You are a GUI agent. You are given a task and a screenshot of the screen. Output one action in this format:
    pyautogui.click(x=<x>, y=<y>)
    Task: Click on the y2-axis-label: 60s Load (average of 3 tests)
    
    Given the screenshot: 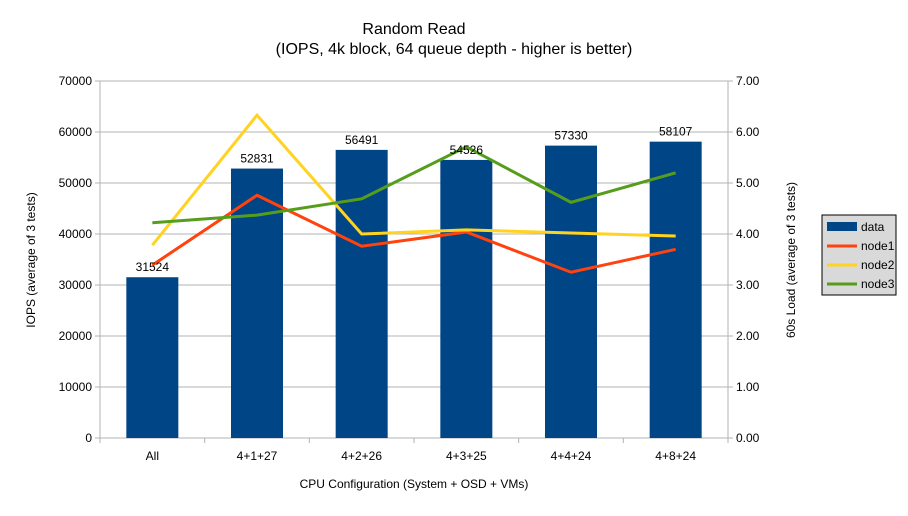 What is the action you would take?
    pyautogui.click(x=791, y=260)
    